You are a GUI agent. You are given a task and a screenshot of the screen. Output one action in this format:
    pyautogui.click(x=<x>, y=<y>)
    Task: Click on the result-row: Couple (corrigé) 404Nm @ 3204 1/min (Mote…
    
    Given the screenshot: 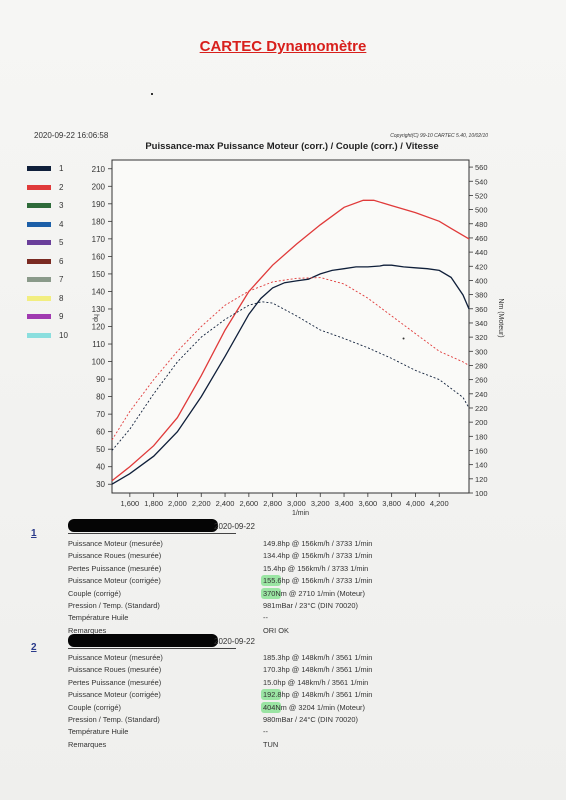 What is the action you would take?
    pyautogui.click(x=278, y=708)
    